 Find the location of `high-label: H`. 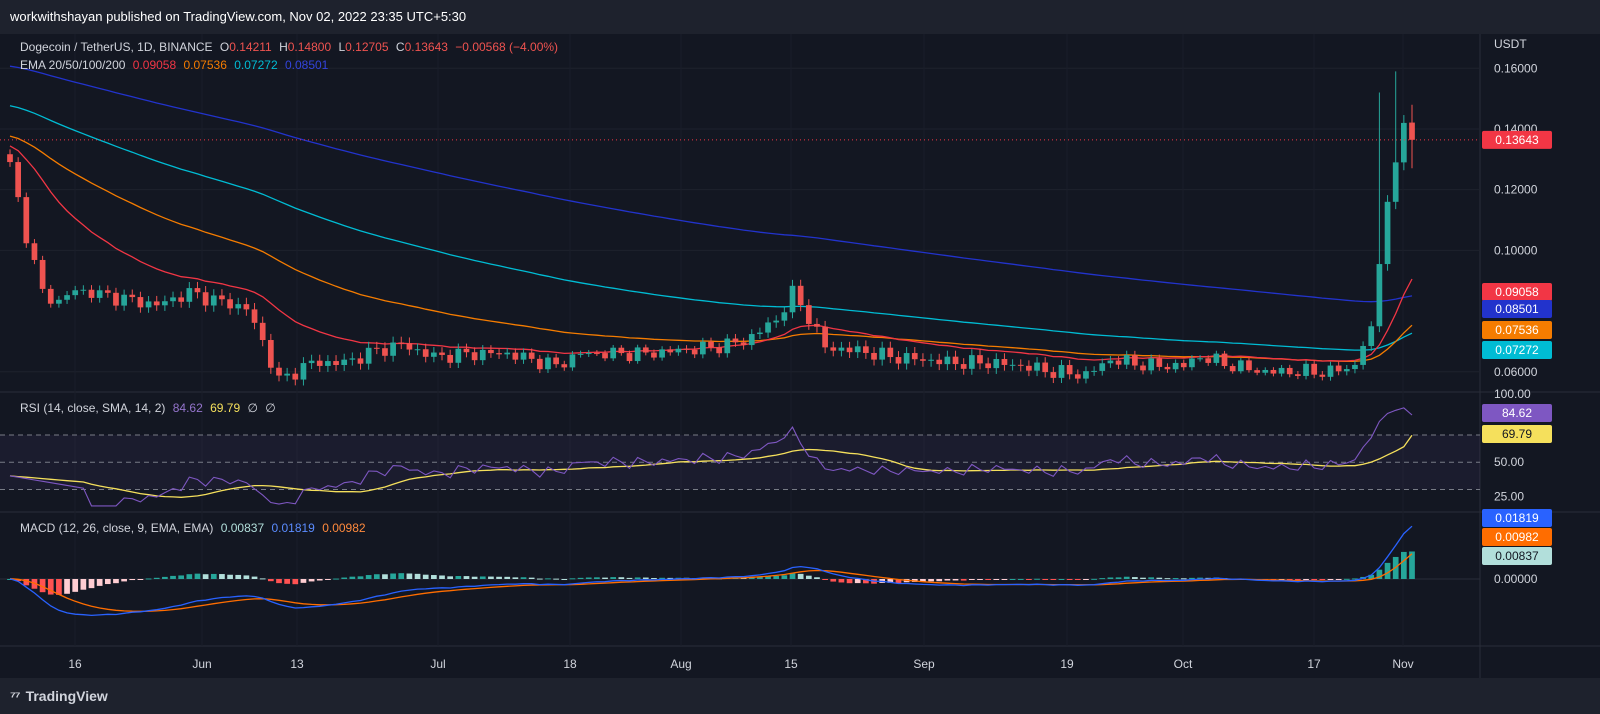

high-label: H is located at coordinates (283, 47).